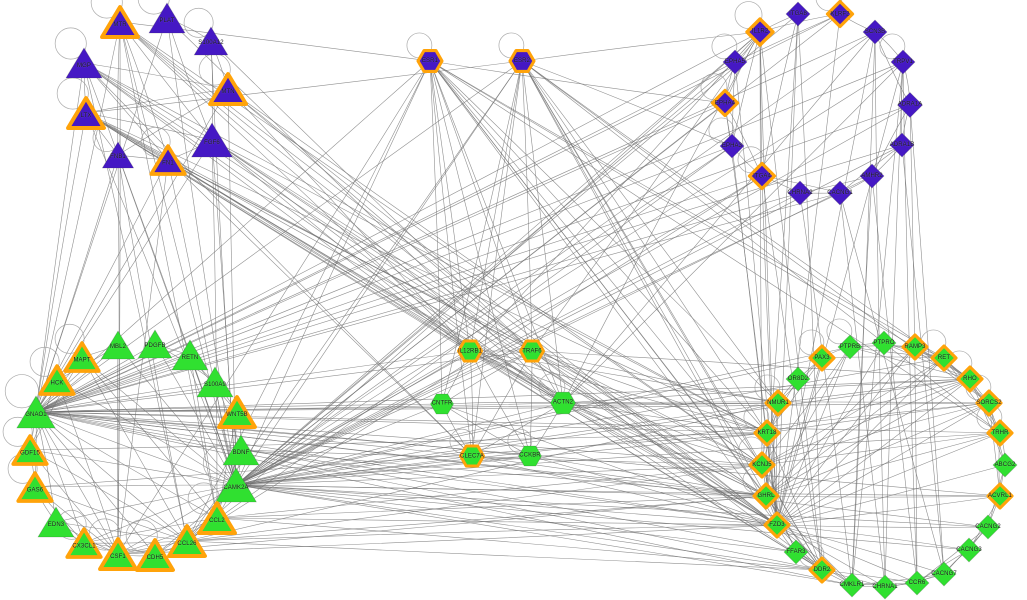 Image resolution: width=1027 pixels, height=600 pixels. I want to click on graph-node-wnt5b: WNT5B, so click(237, 412).